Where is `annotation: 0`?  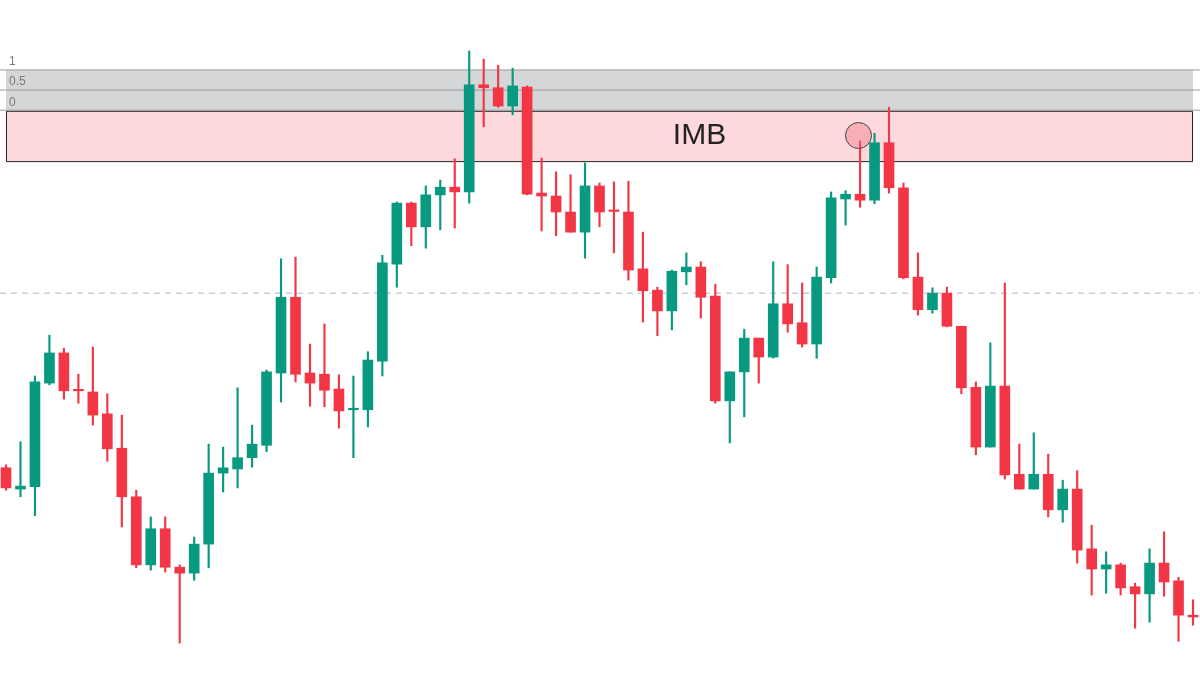
annotation: 0 is located at coordinates (12, 101).